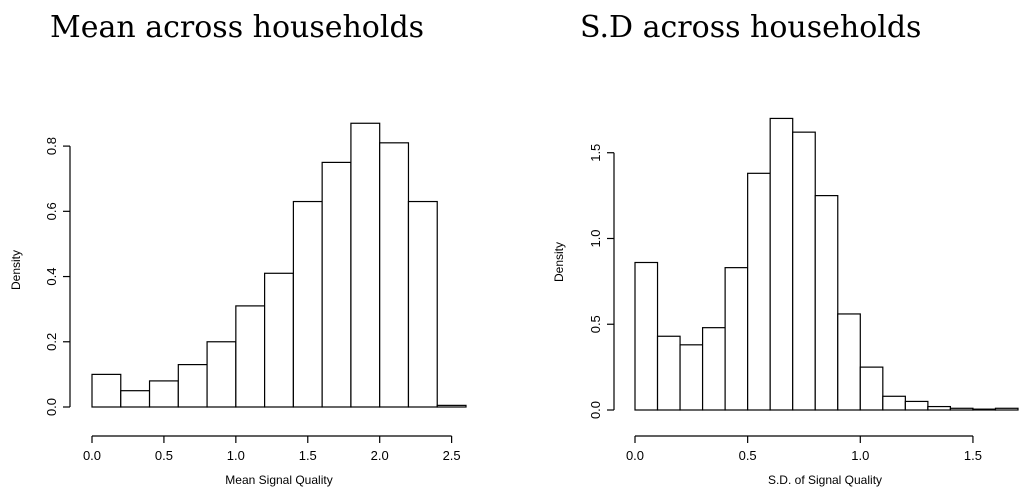 This screenshot has height=496, width=1020. What do you see at coordinates (825, 480) in the screenshot?
I see `x-axis-label: S.D. of Signal Quality` at bounding box center [825, 480].